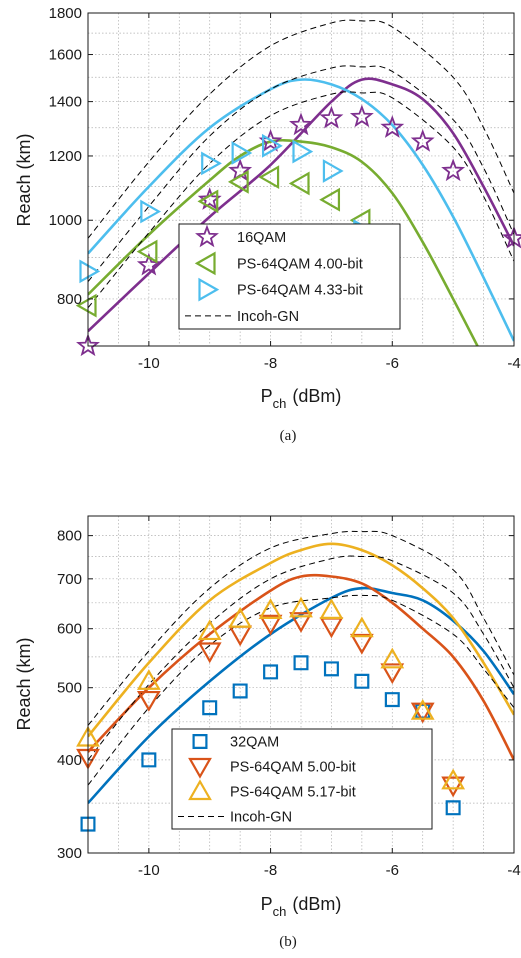 The image size is (521, 958). I want to click on chart-a-legend-label: Incoh-GN, so click(268, 317).